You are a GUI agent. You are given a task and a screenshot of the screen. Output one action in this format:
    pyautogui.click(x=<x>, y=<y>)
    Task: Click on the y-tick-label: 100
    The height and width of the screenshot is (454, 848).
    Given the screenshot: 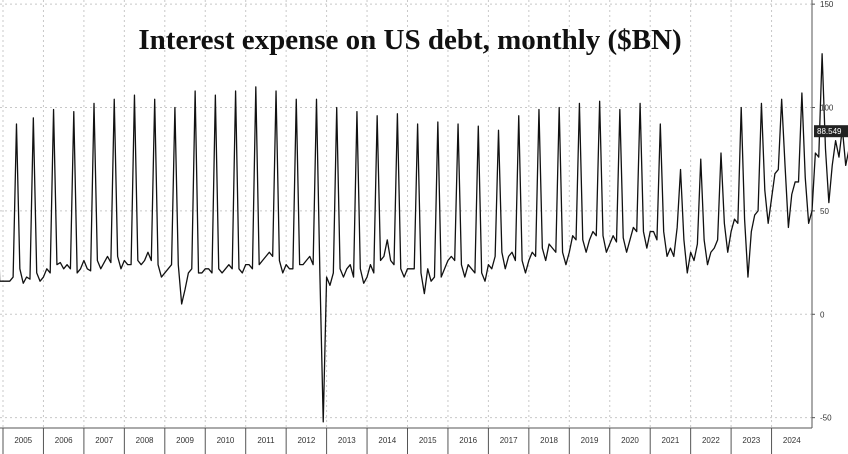 What is the action you would take?
    pyautogui.click(x=827, y=108)
    